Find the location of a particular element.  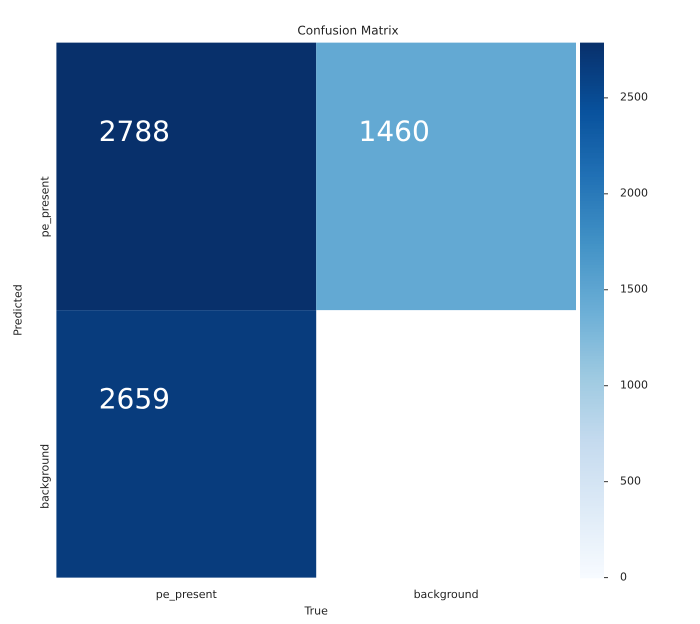

color-bar-label: 2000 is located at coordinates (634, 193).